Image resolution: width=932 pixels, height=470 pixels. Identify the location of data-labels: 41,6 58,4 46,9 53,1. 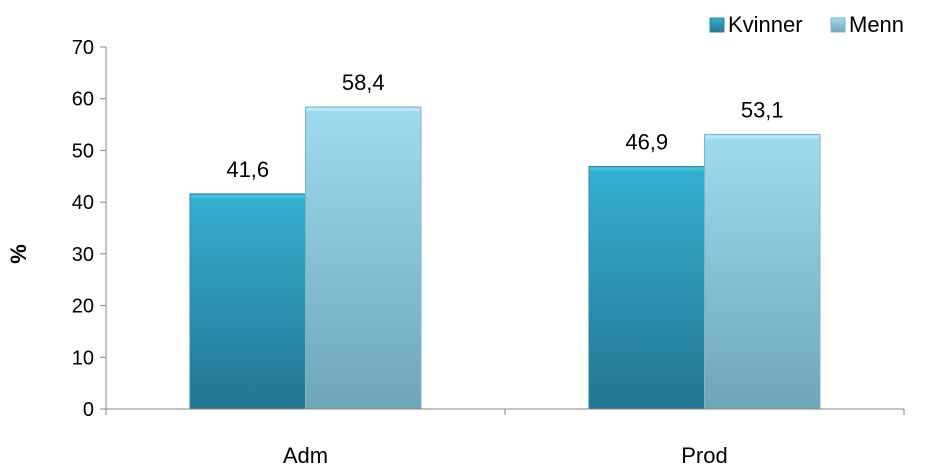
(504, 126).